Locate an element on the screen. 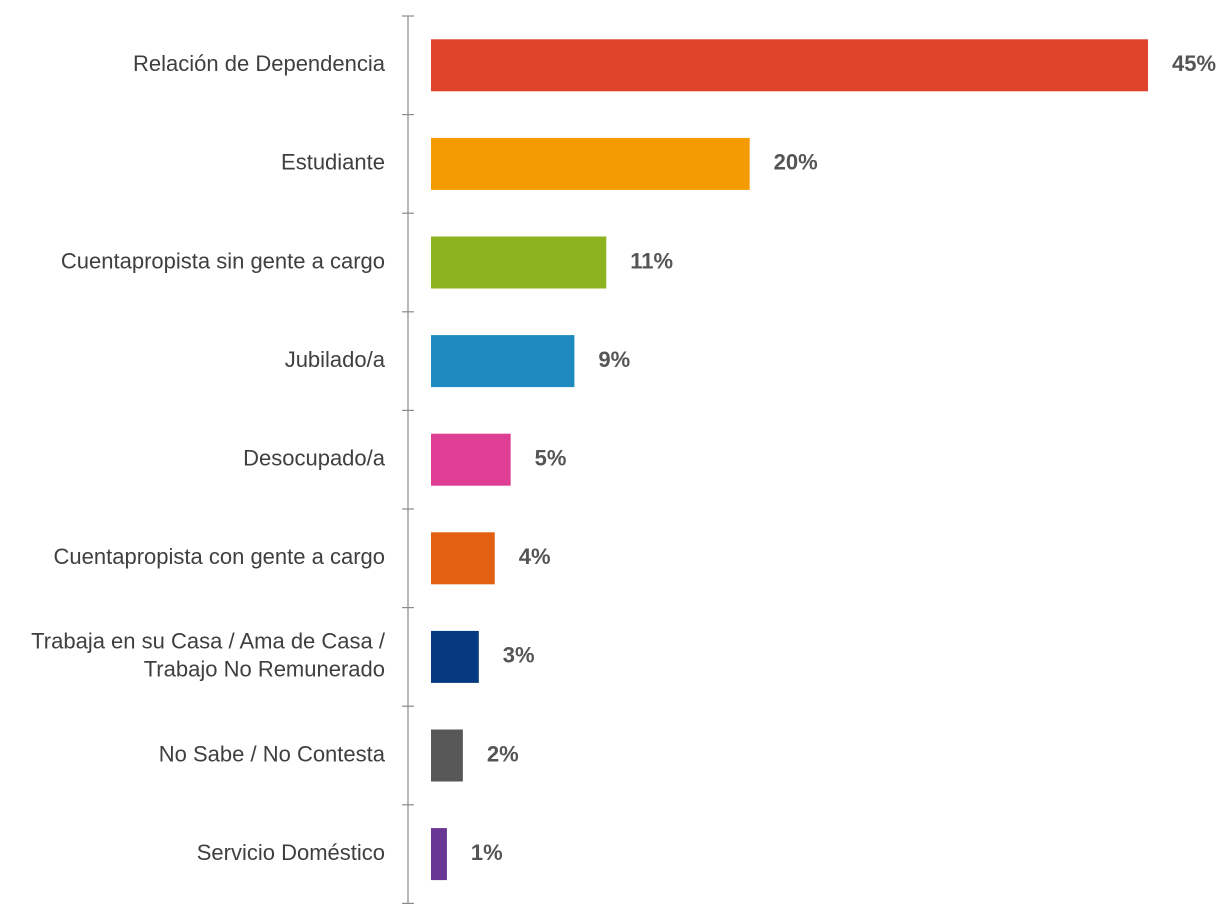  value-label: 4% is located at coordinates (535, 556).